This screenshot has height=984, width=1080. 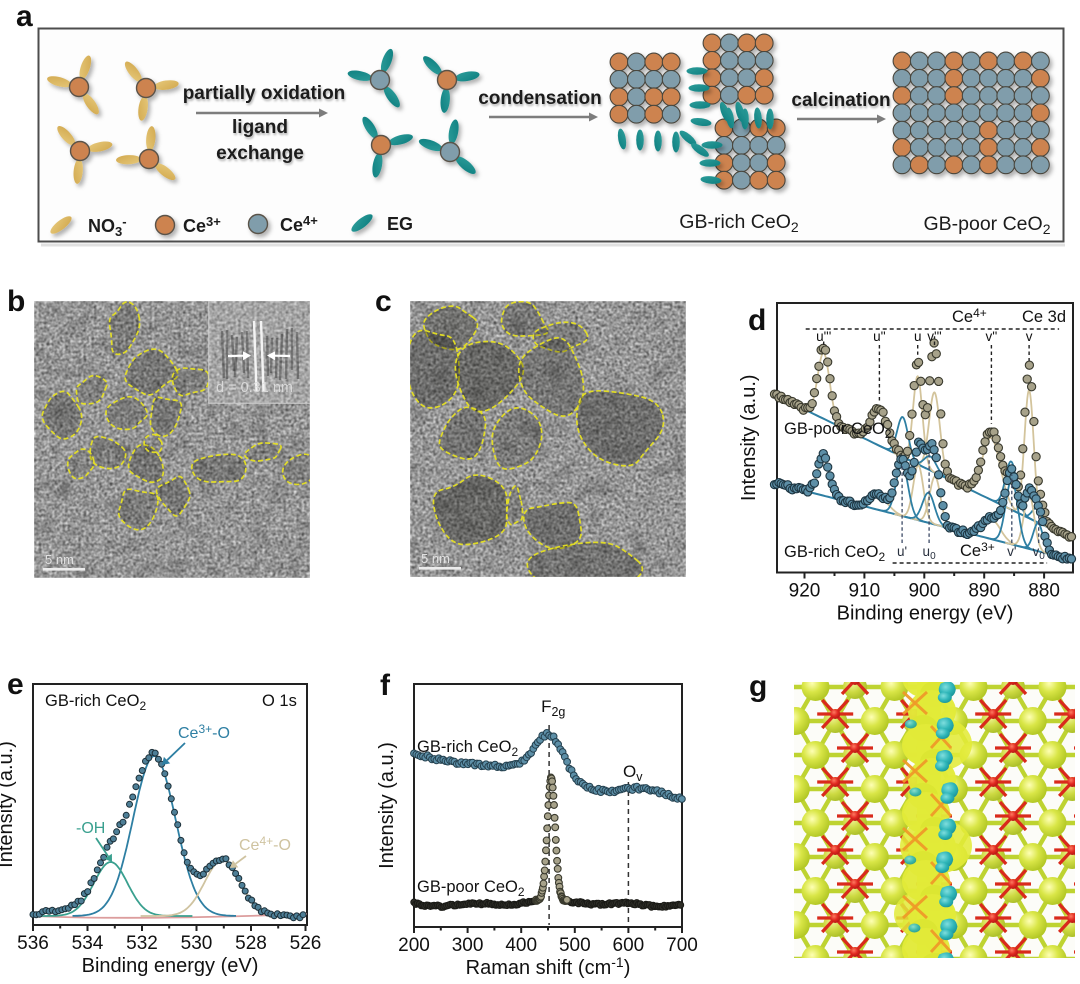 What do you see at coordinates (977, 550) in the screenshot?
I see `svg-text: Ce3+` at bounding box center [977, 550].